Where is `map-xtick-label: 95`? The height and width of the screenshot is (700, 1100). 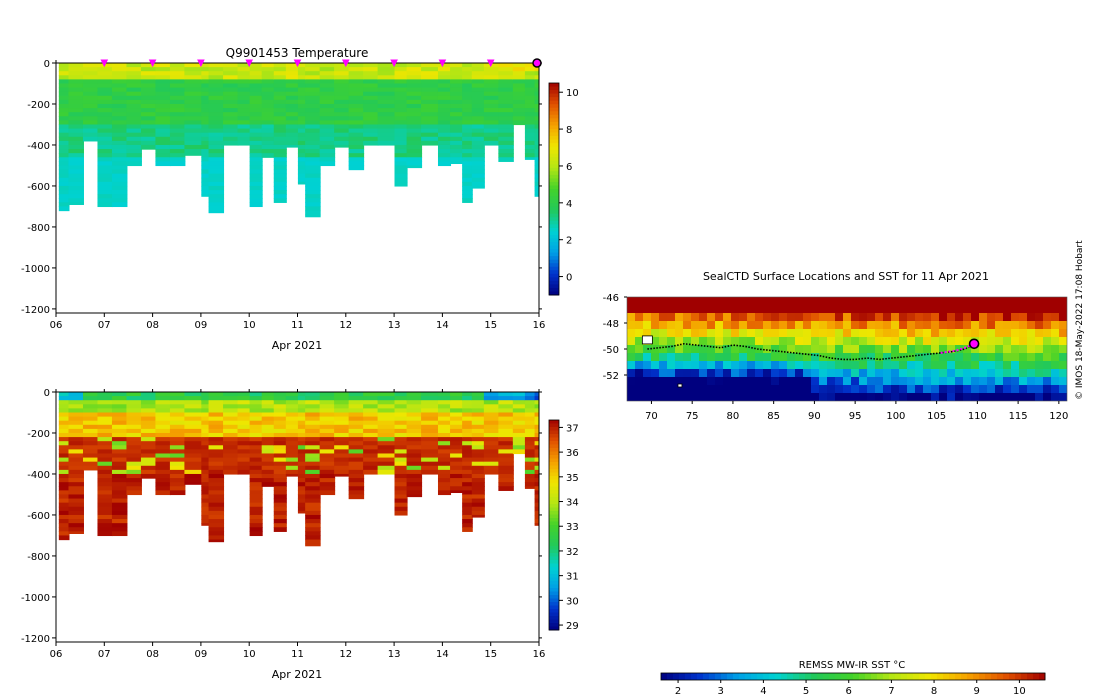 map-xtick-label: 95 is located at coordinates (855, 416).